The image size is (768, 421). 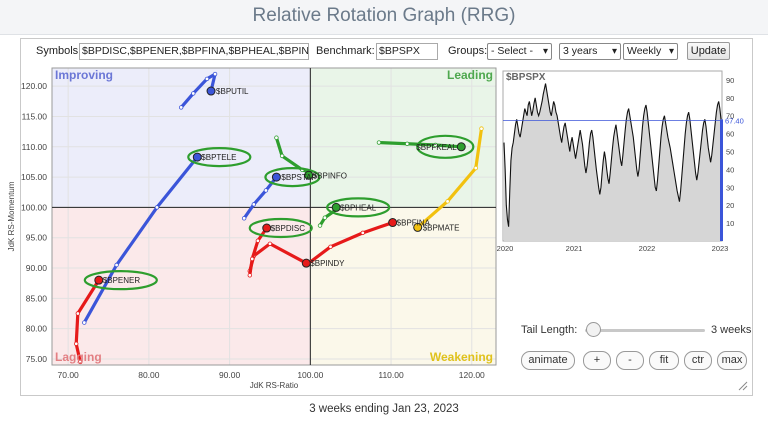 I want to click on series-label: $BPTELE, so click(x=218, y=157).